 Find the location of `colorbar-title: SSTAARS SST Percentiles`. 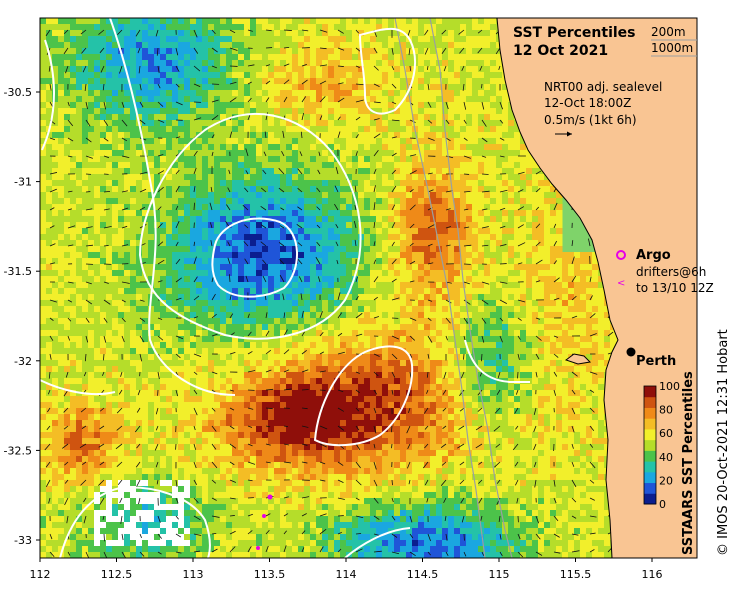

colorbar-title: SSTAARS SST Percentiles is located at coordinates (688, 463).